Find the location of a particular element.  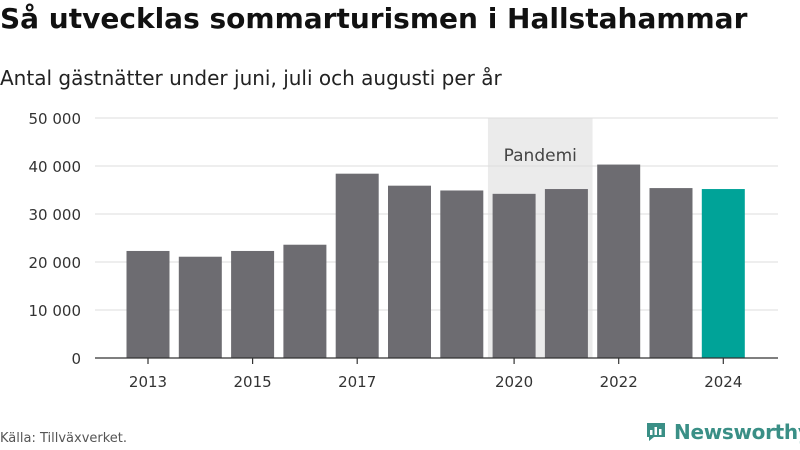

bar-2014 is located at coordinates (200, 307).